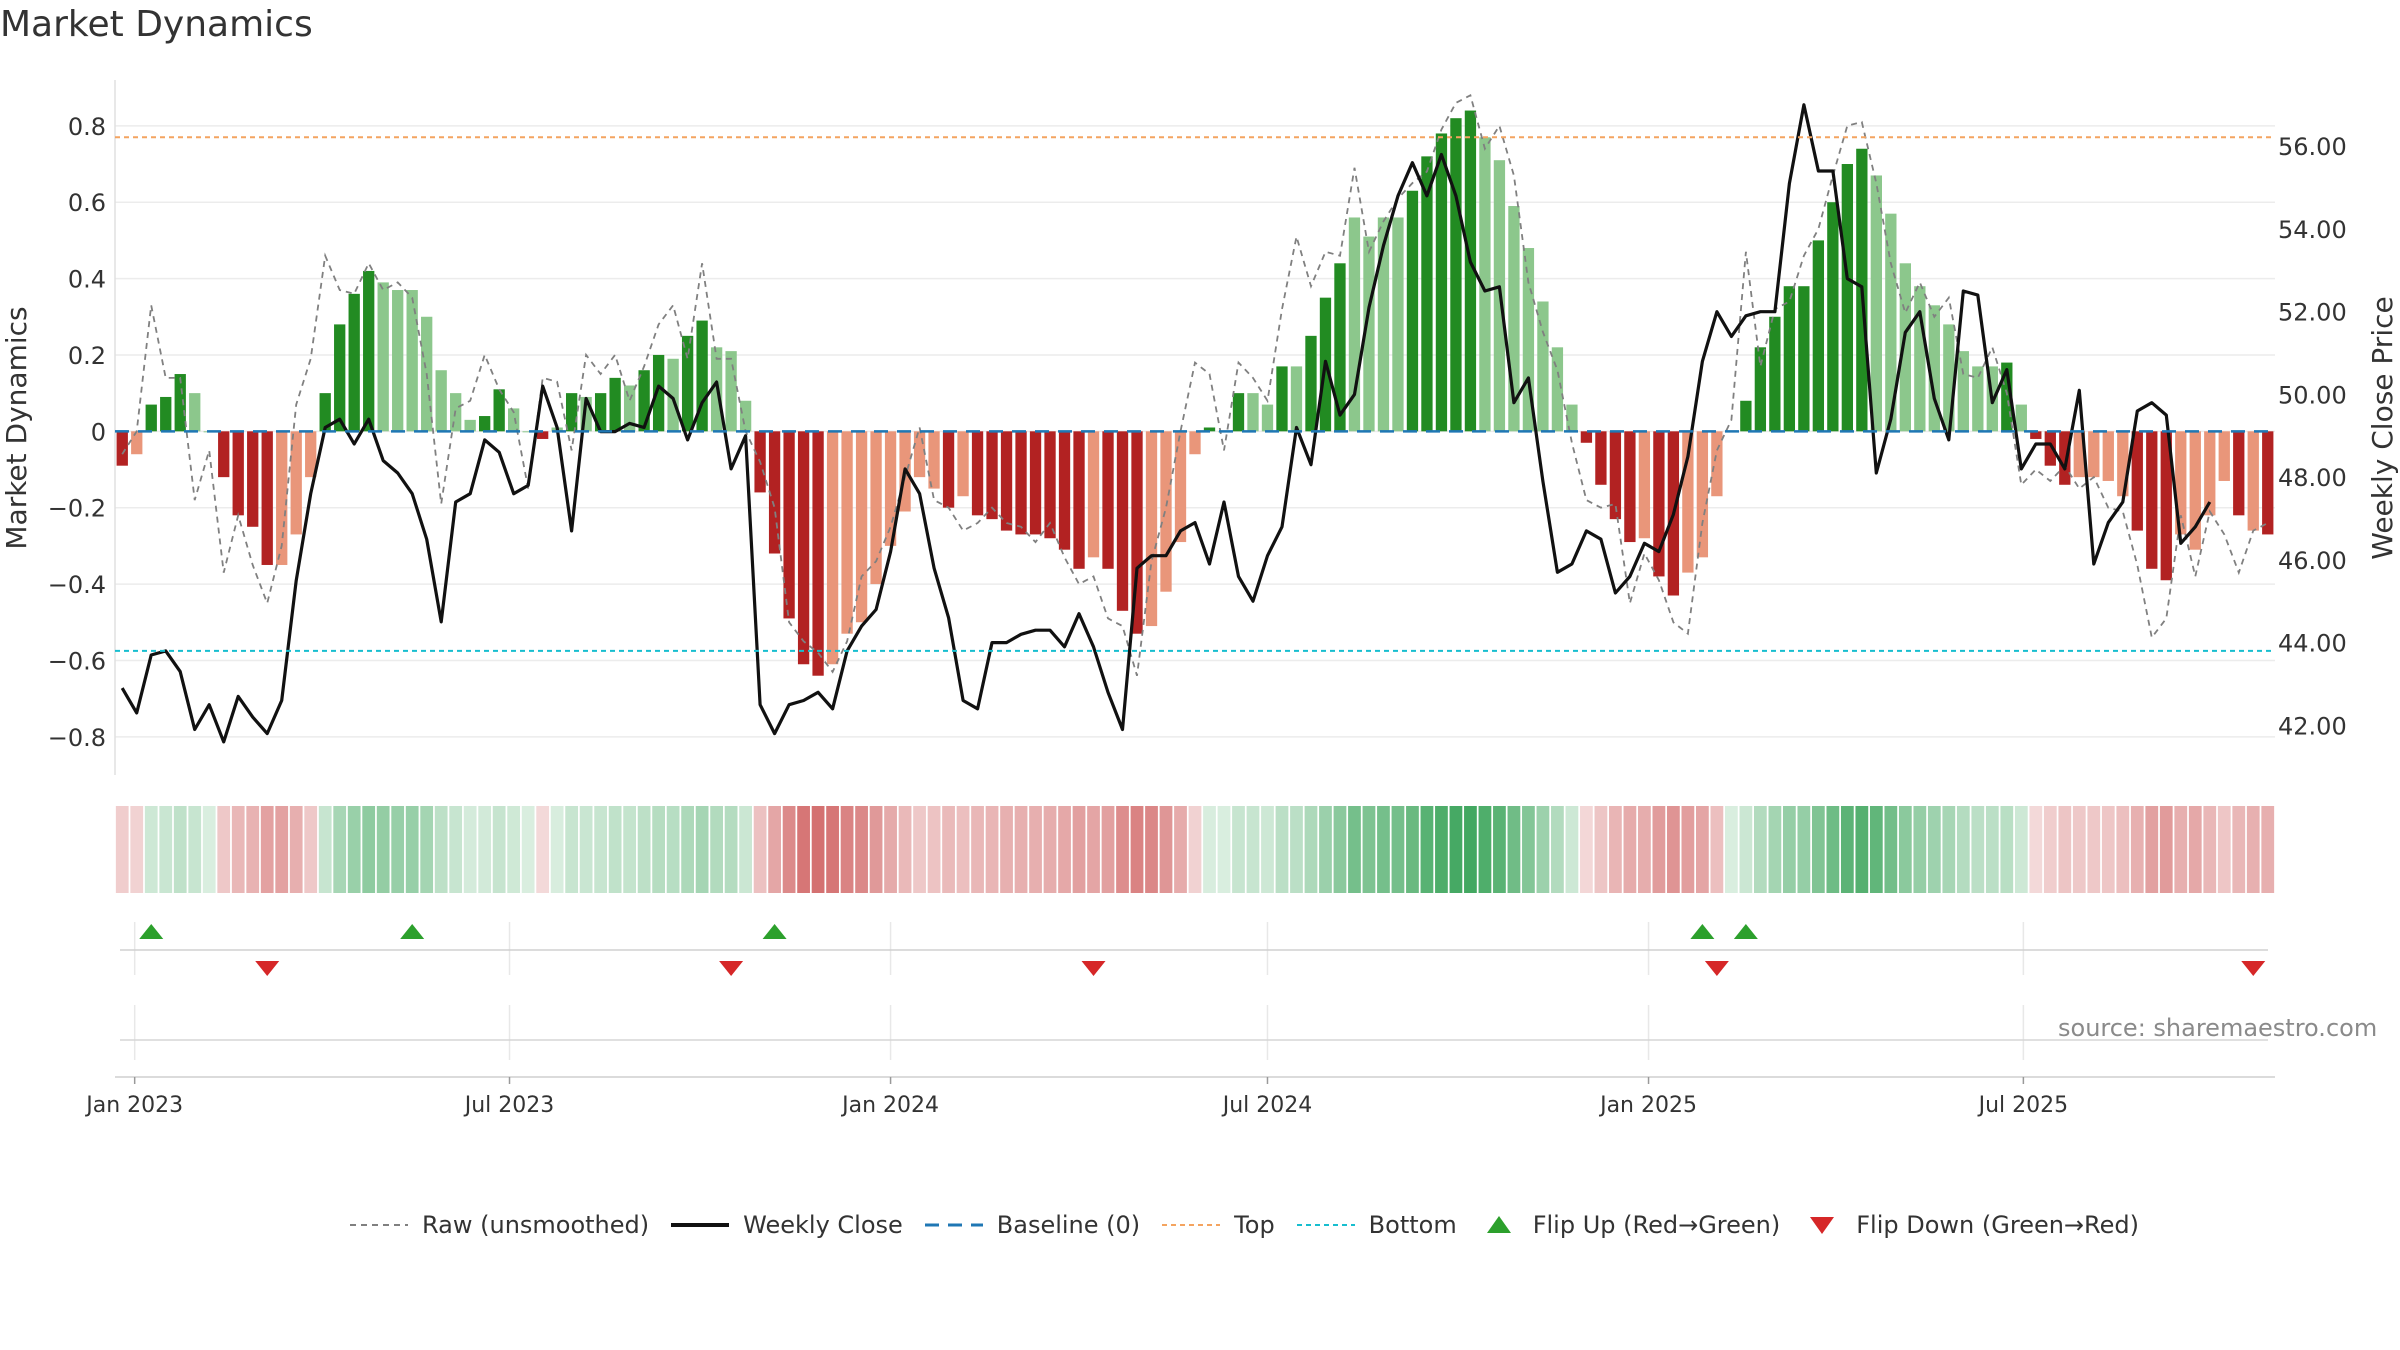 The height and width of the screenshot is (1350, 2400). Describe the element at coordinates (2023, 1105) in the screenshot. I see `x-tick-label: Jul 2025` at that location.